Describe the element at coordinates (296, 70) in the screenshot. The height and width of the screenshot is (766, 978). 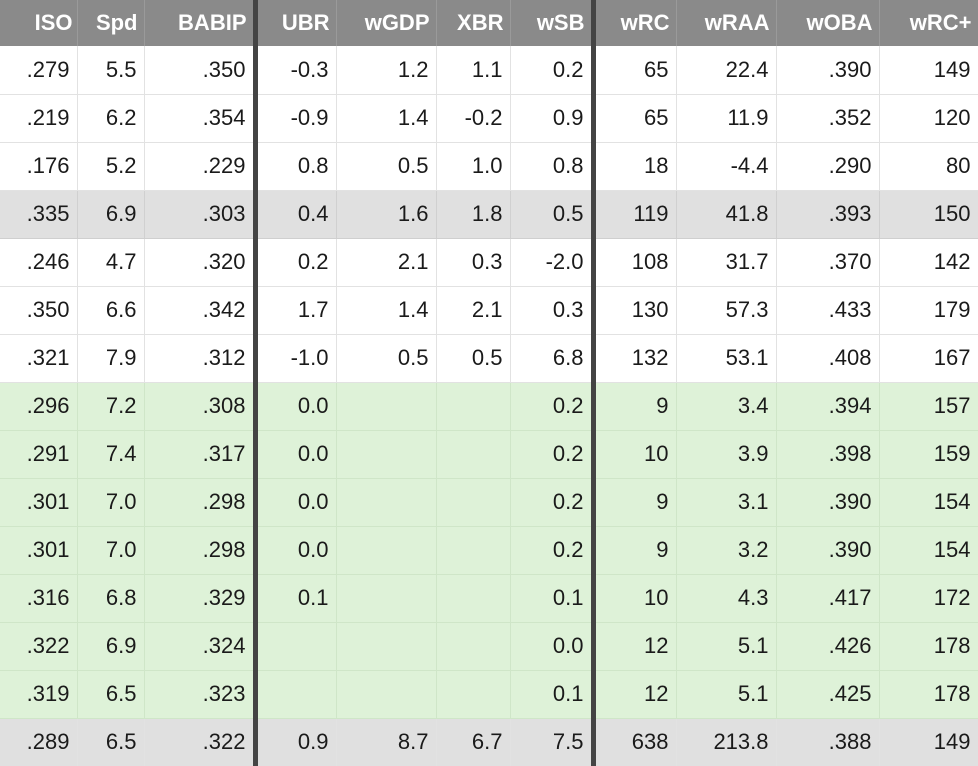
I see `table-cell: -0.3` at that location.